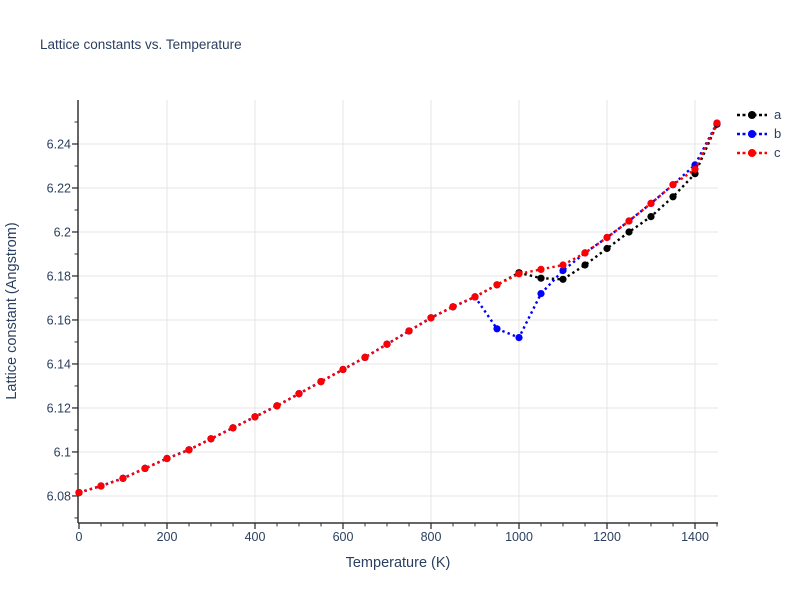  I want to click on legend-label-b: b, so click(778, 133).